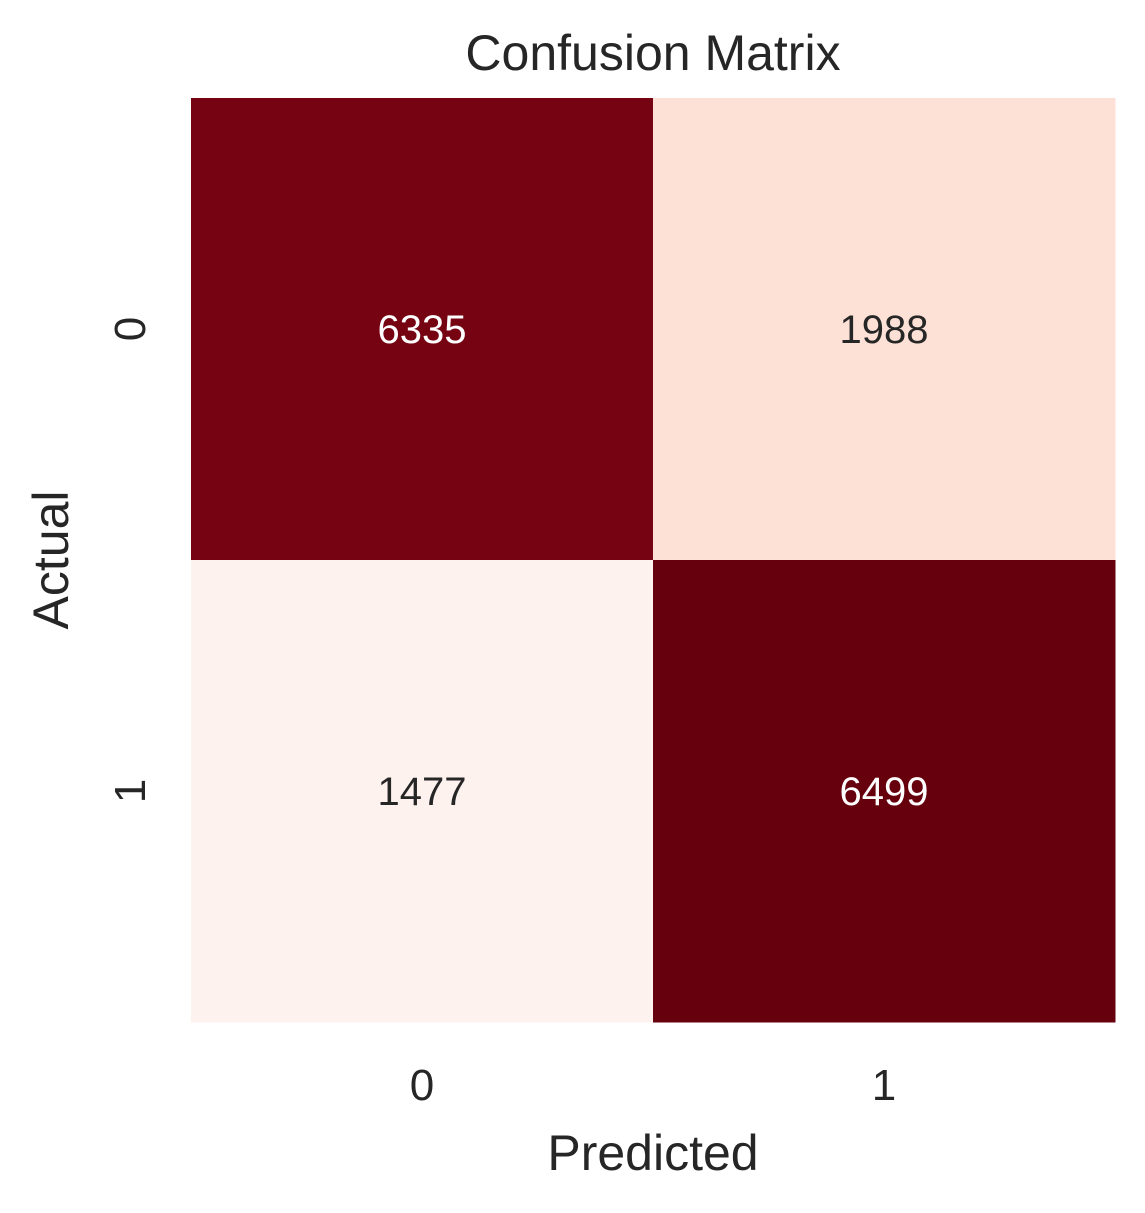 The width and height of the screenshot is (1145, 1213). What do you see at coordinates (422, 1085) in the screenshot?
I see `x-tick-label-0: 0` at bounding box center [422, 1085].